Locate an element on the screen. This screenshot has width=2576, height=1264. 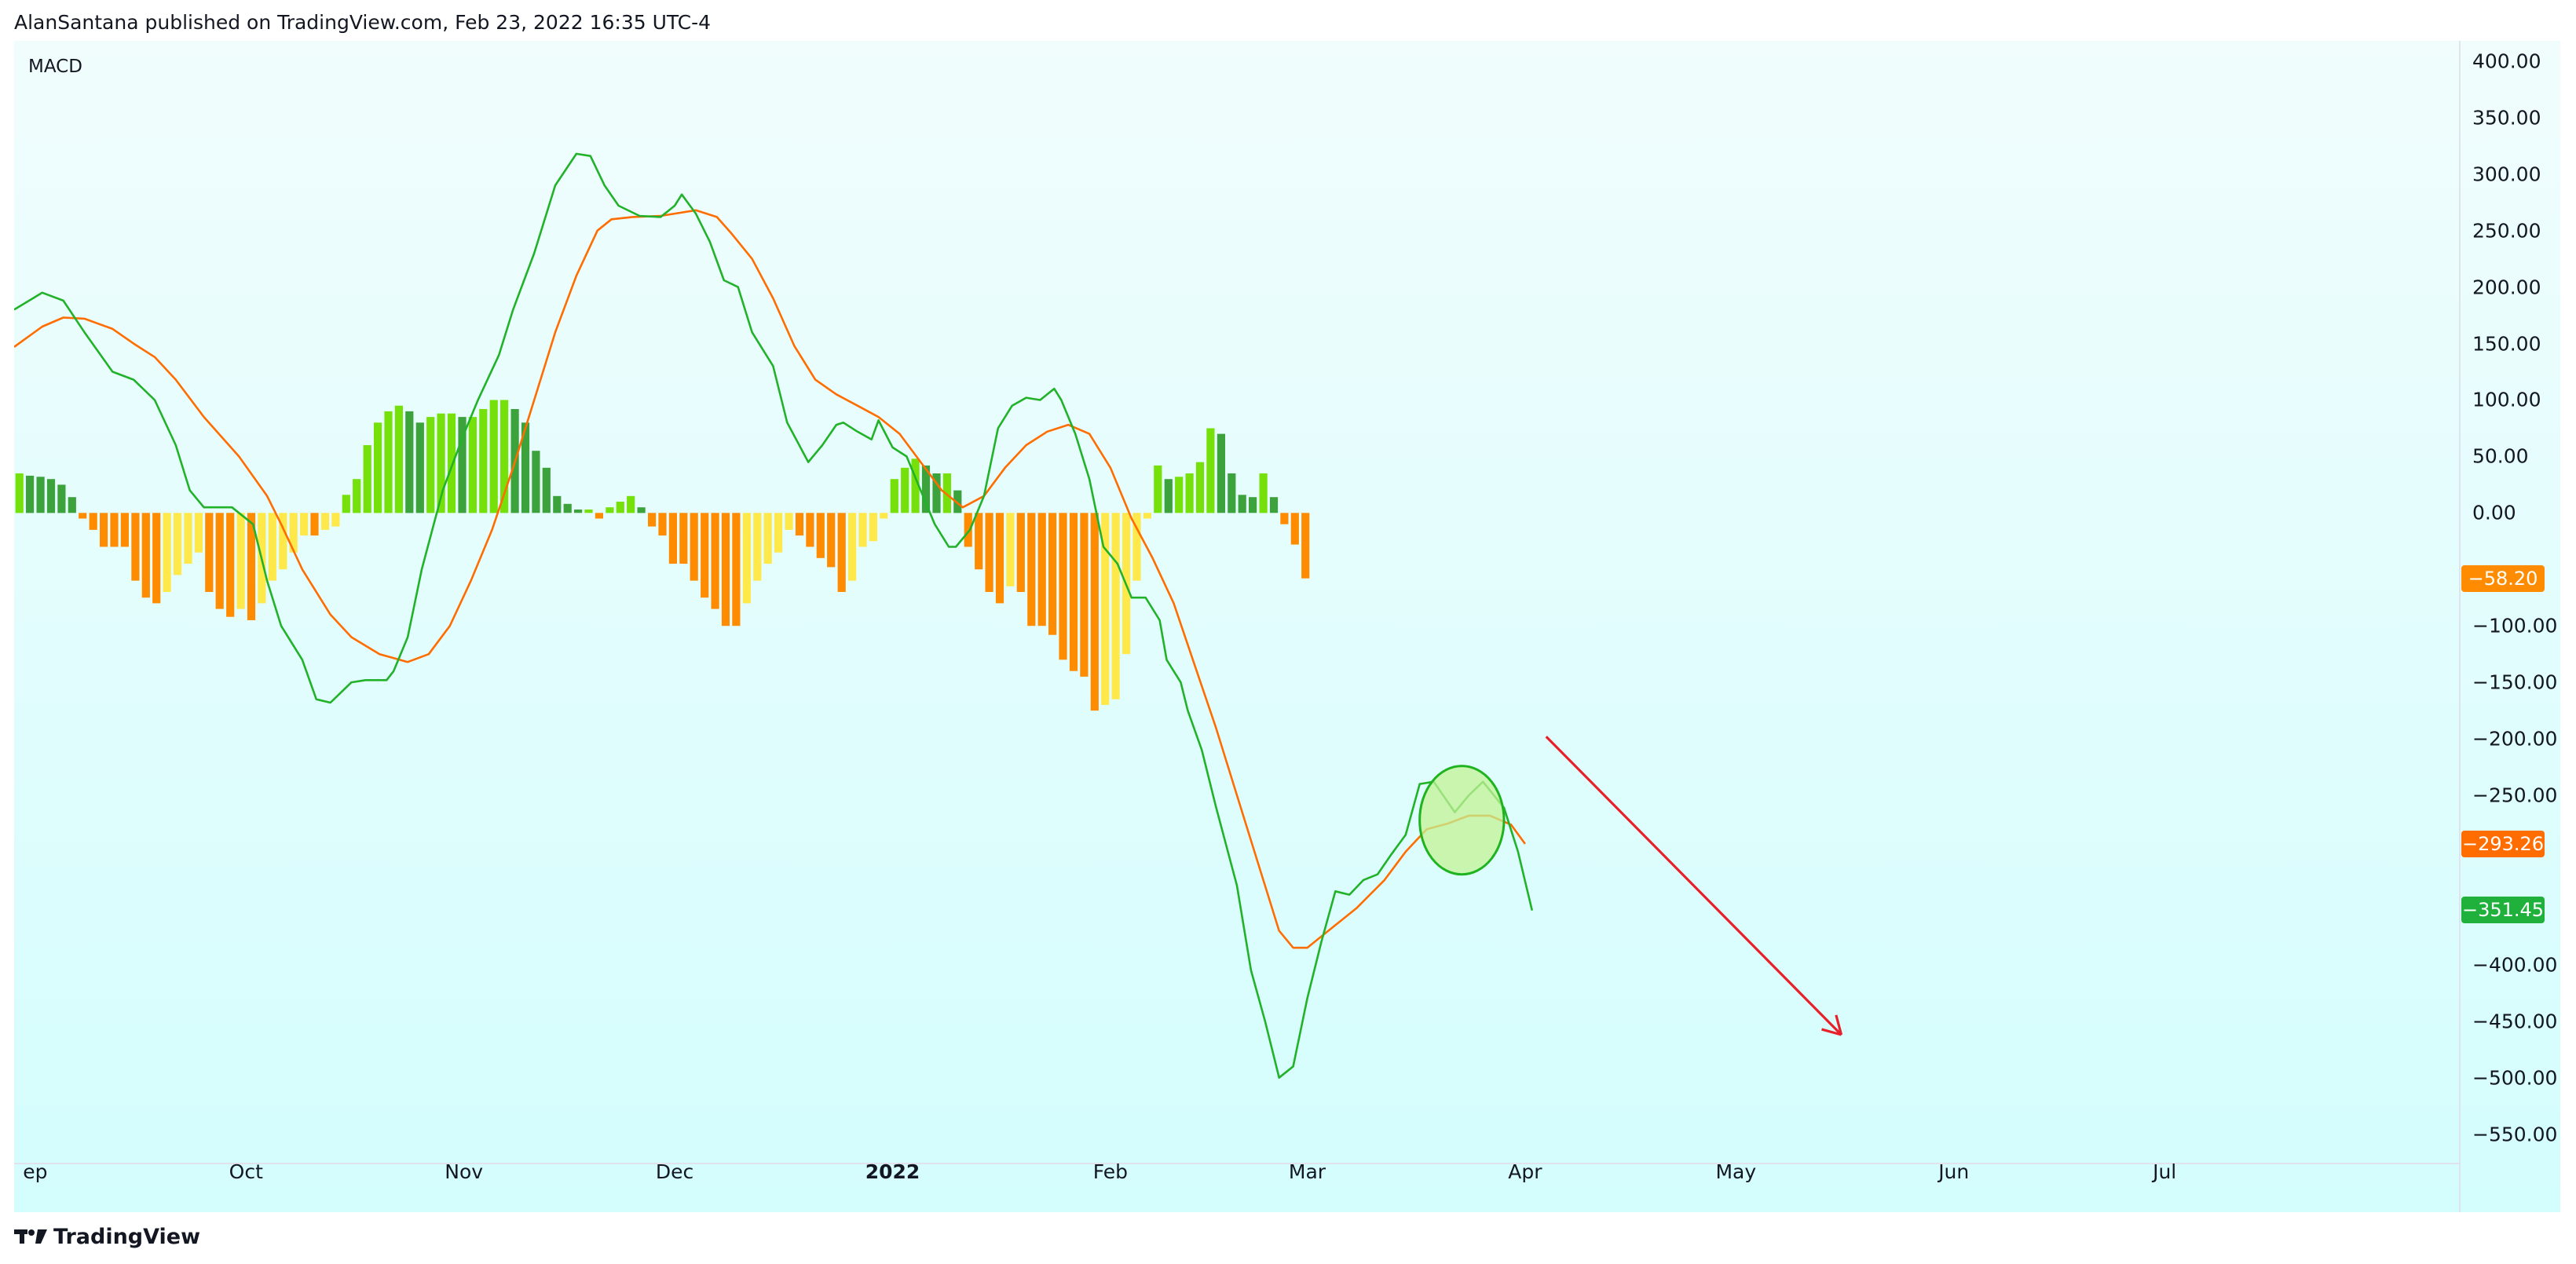
trend-arrow is located at coordinates (1694, 886).